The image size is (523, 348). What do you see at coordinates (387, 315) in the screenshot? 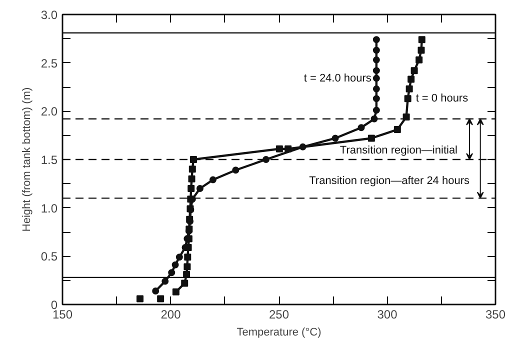
I see `x-tick-label: 300` at bounding box center [387, 315].